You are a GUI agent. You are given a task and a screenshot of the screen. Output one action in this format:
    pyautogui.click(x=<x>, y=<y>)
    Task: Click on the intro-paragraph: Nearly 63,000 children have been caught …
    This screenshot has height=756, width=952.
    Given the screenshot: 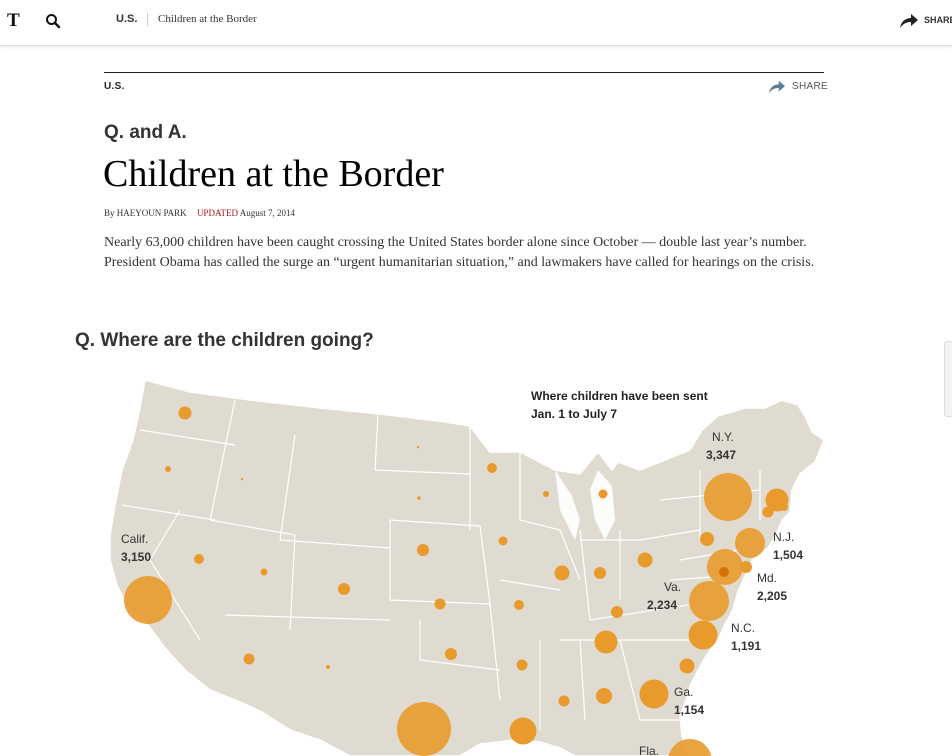 What is the action you would take?
    pyautogui.click(x=459, y=252)
    